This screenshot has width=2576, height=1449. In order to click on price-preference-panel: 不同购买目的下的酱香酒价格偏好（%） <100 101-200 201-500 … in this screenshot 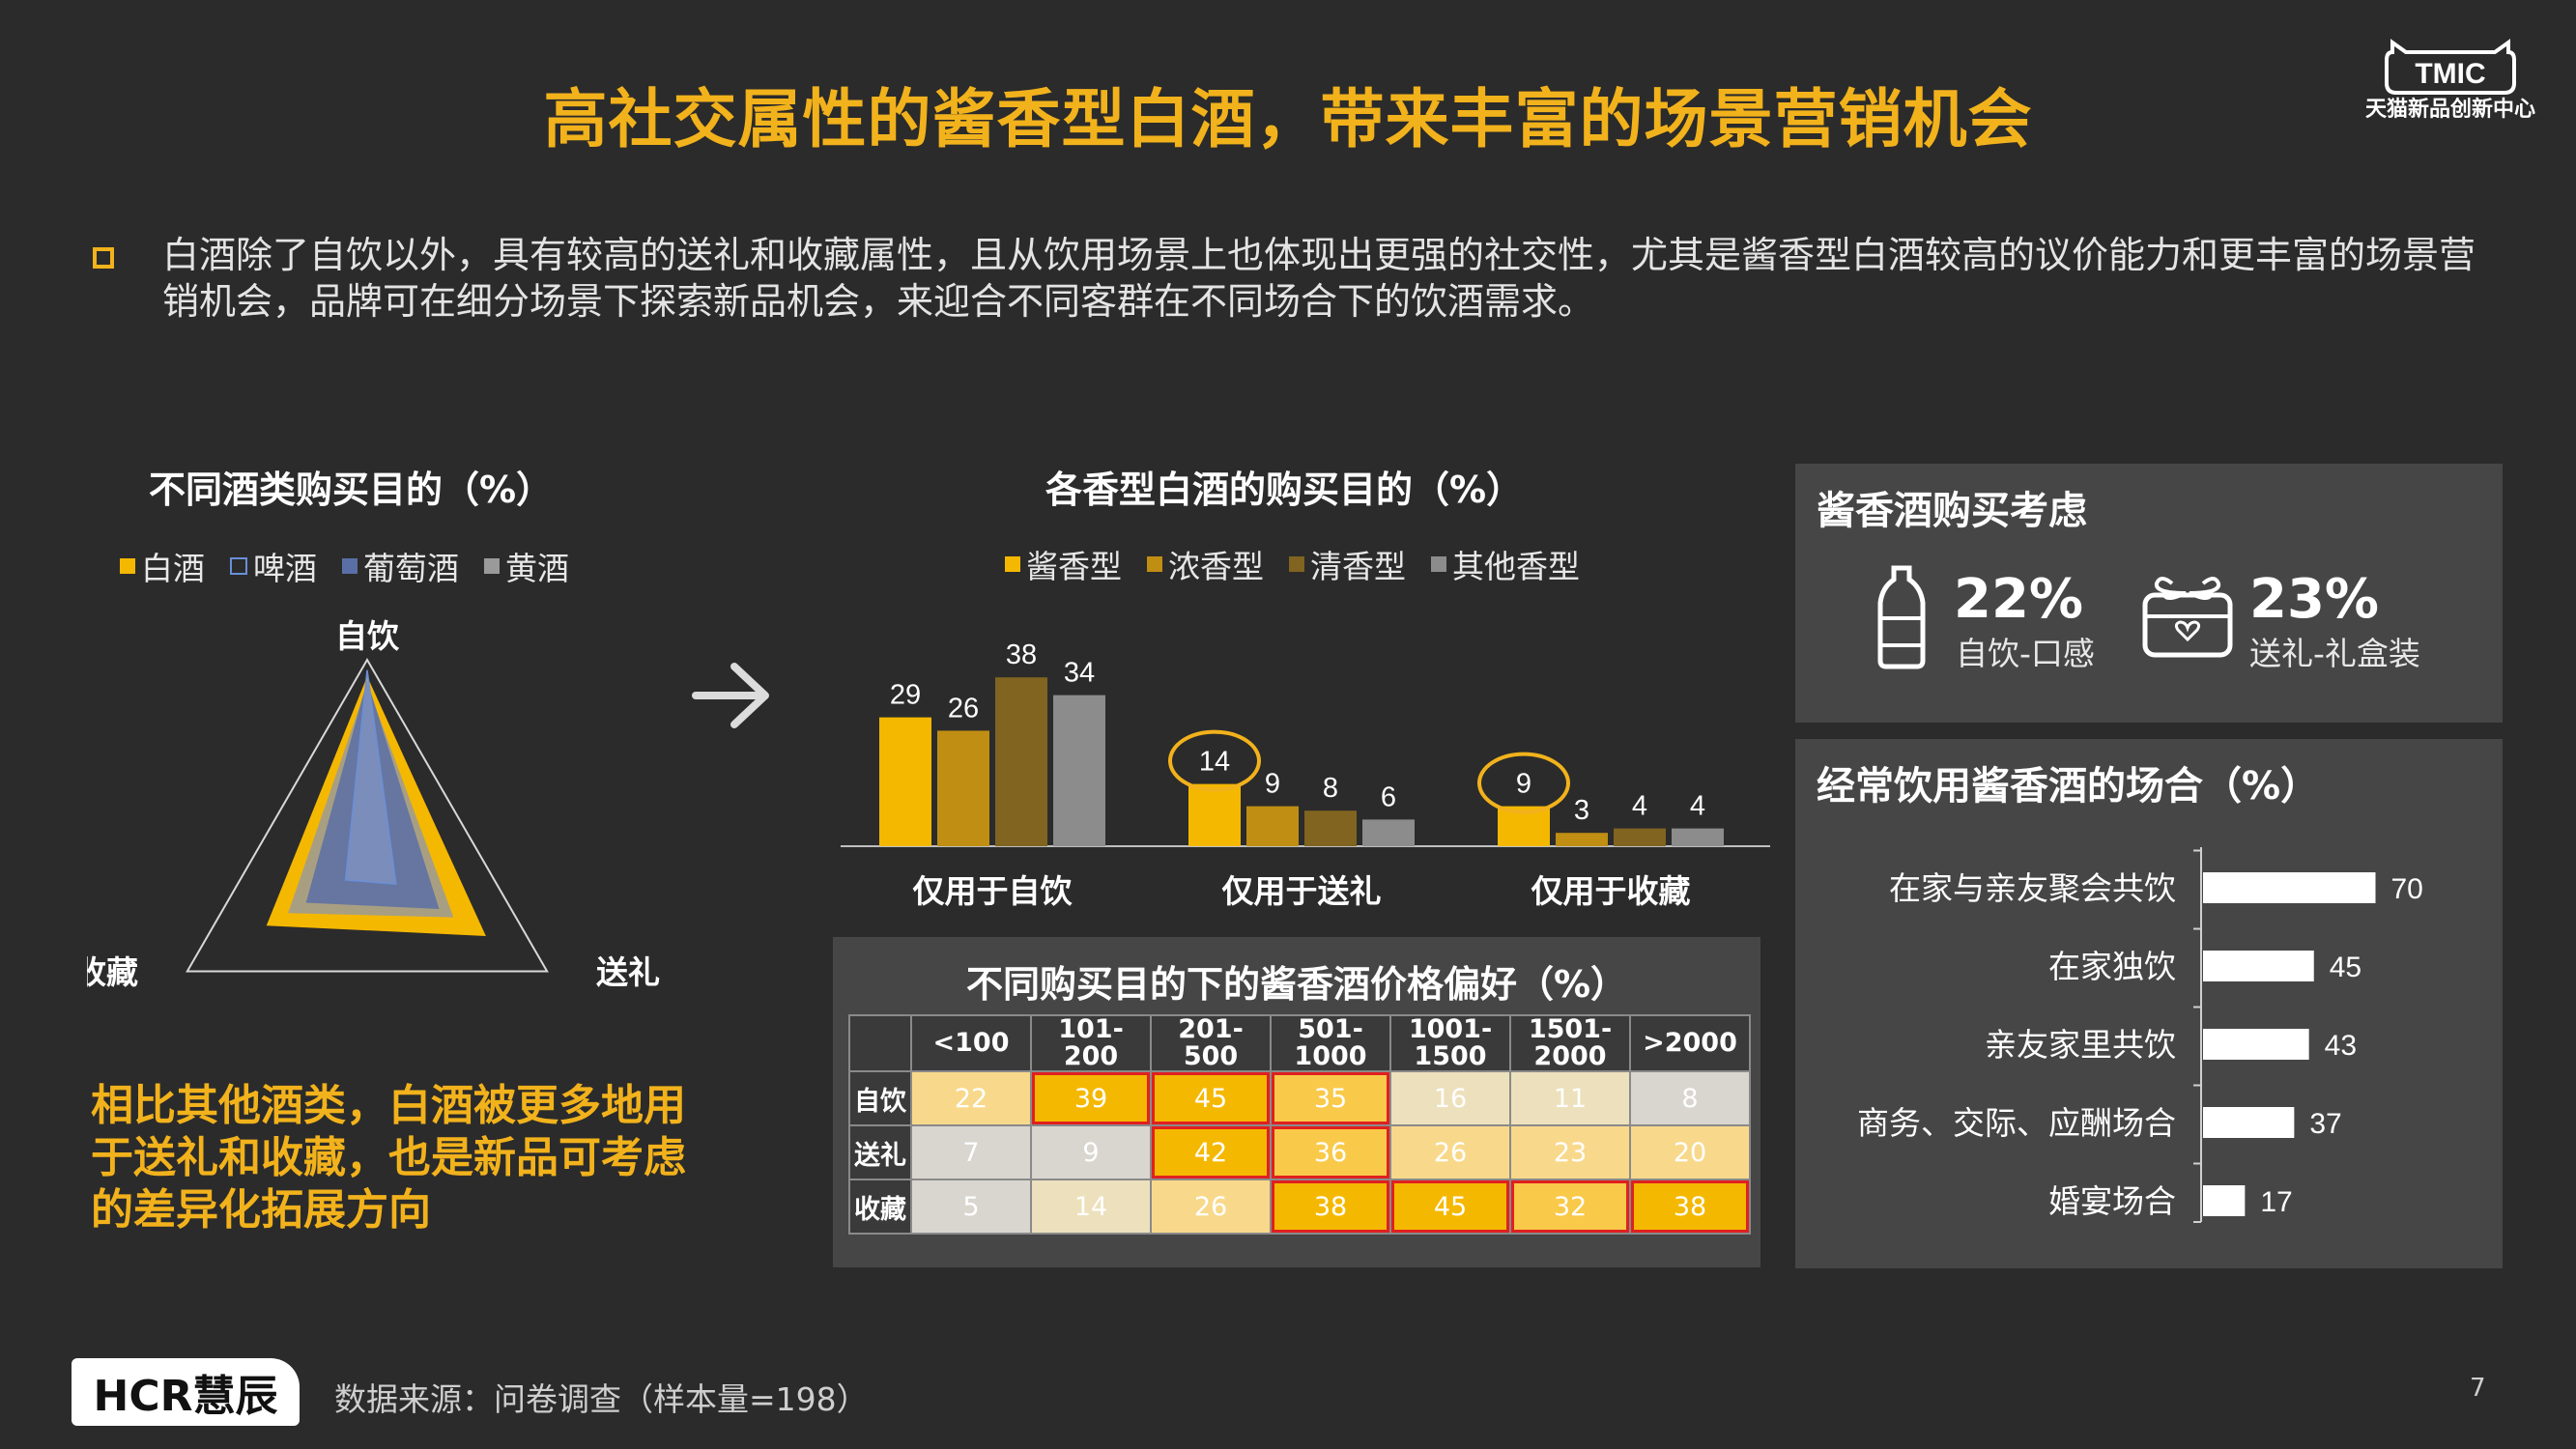, I will do `click(1297, 1102)`.